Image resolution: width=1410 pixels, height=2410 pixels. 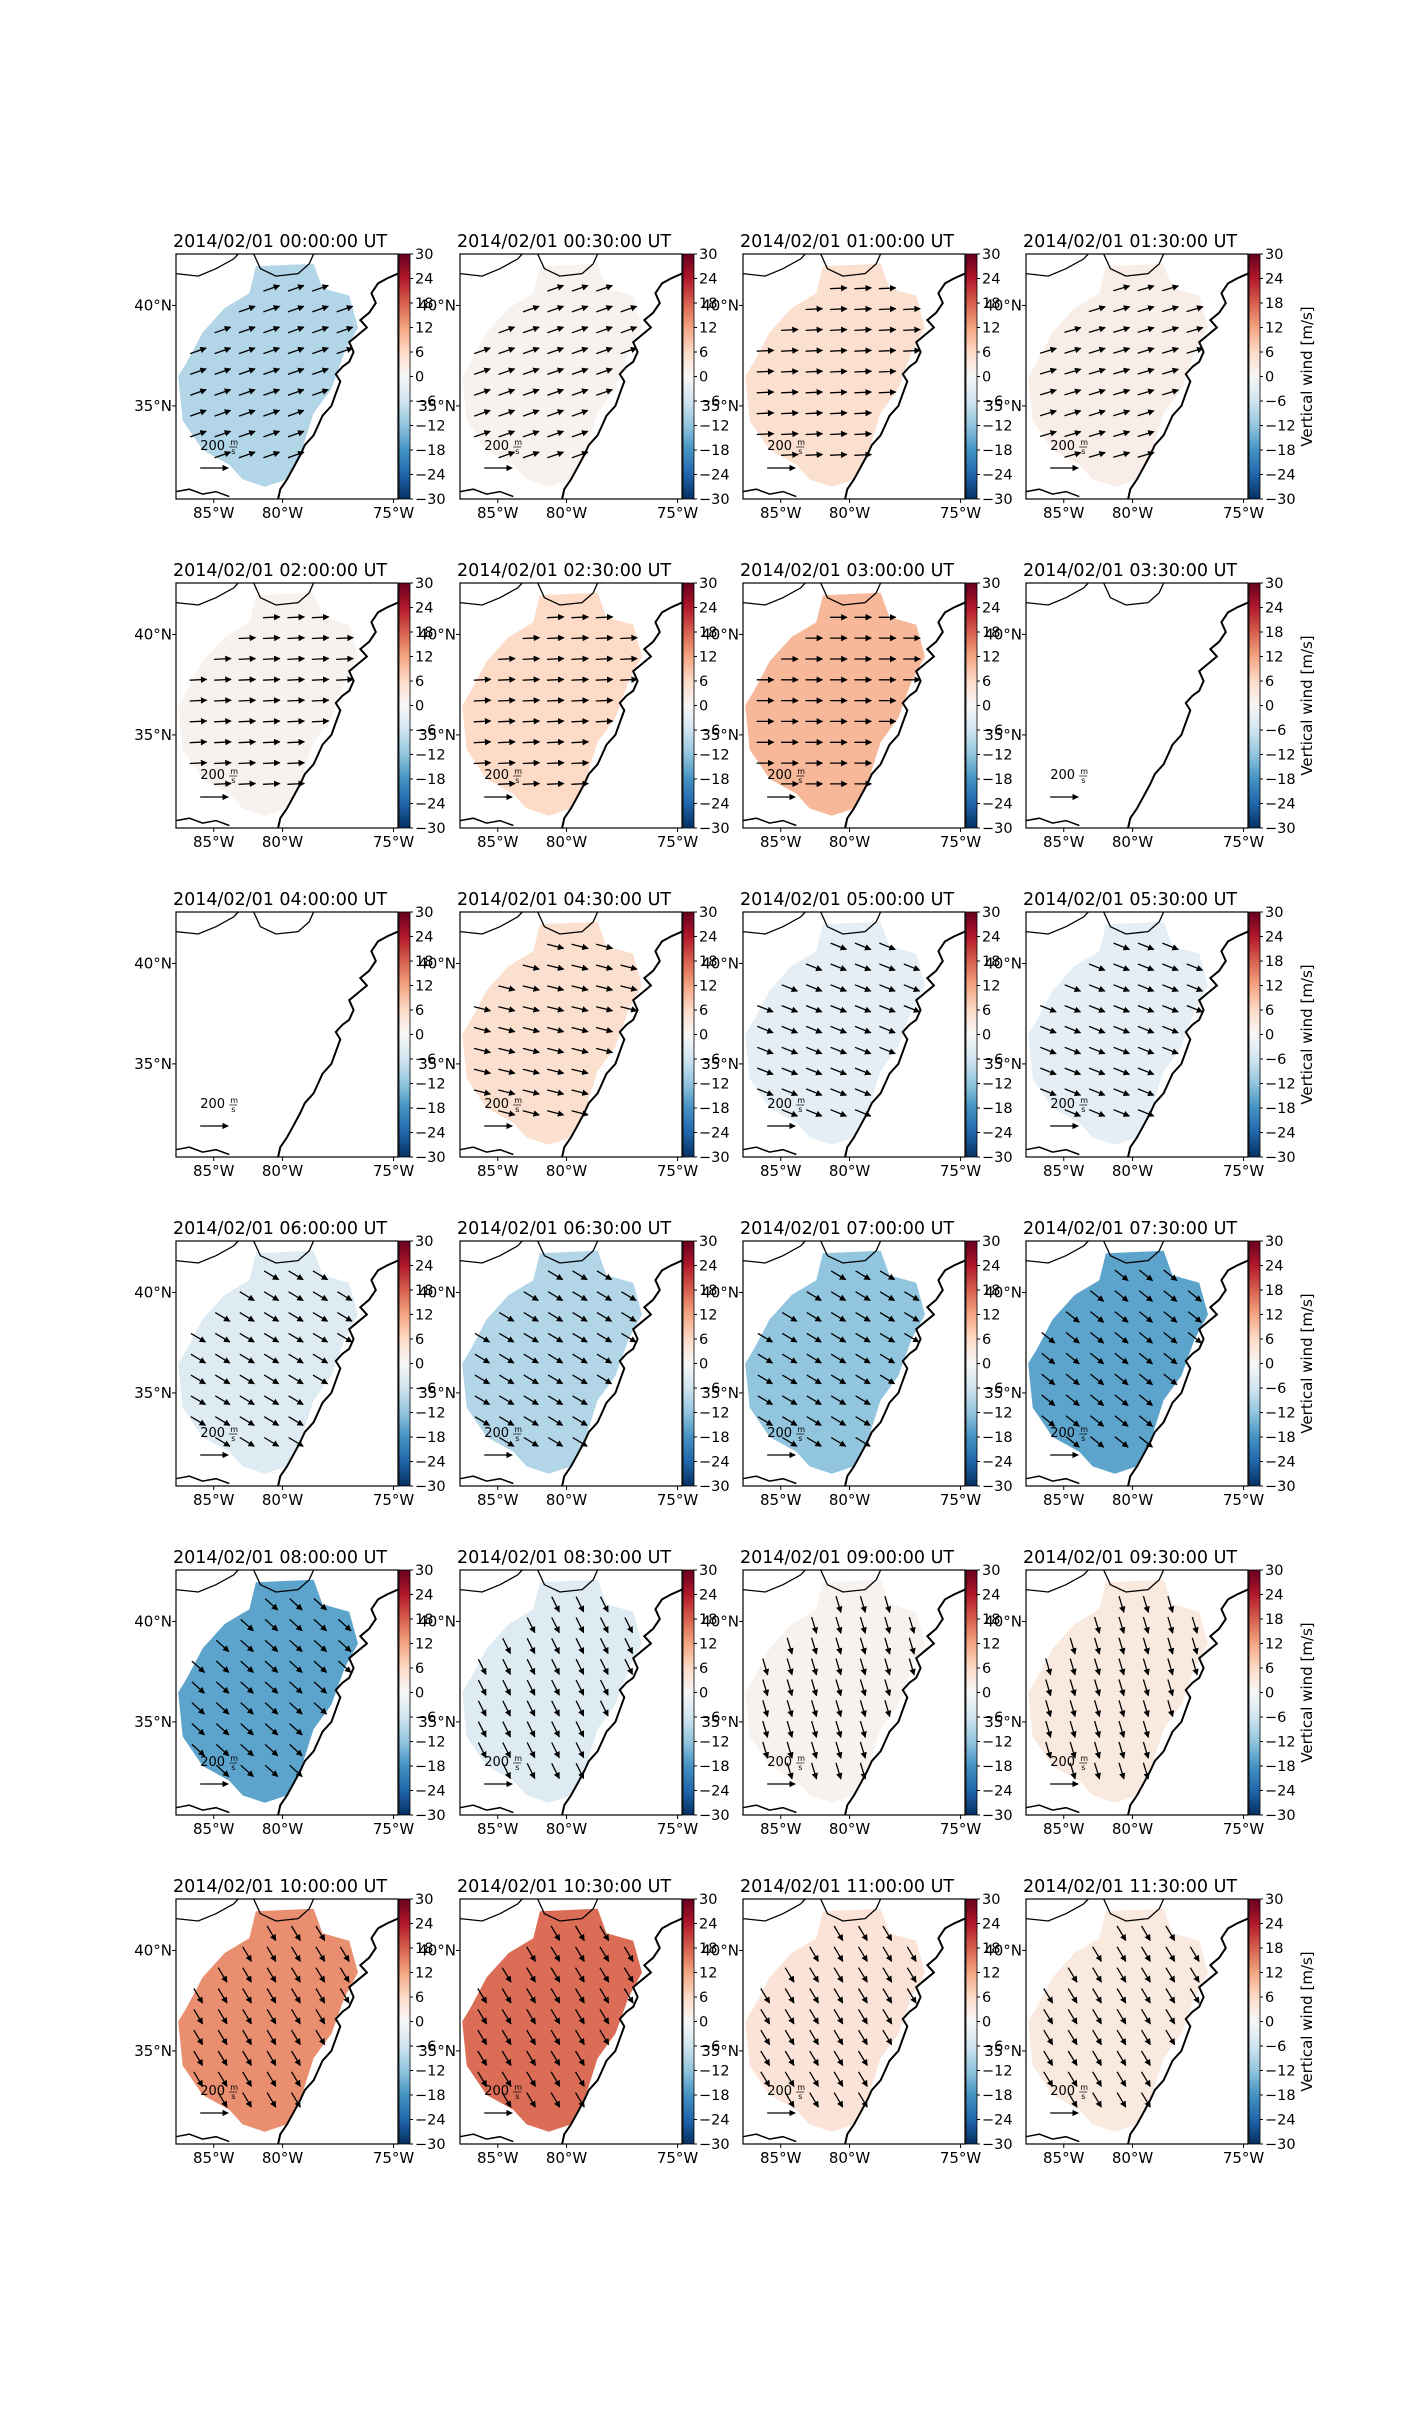 What do you see at coordinates (568, 594) in the screenshot?
I see `lake-shoreline` at bounding box center [568, 594].